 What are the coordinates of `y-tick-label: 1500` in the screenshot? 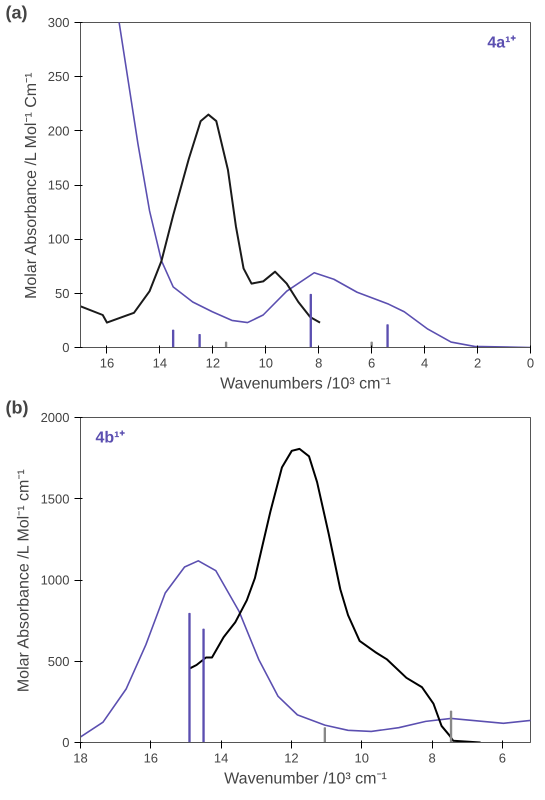 It's located at (55, 498).